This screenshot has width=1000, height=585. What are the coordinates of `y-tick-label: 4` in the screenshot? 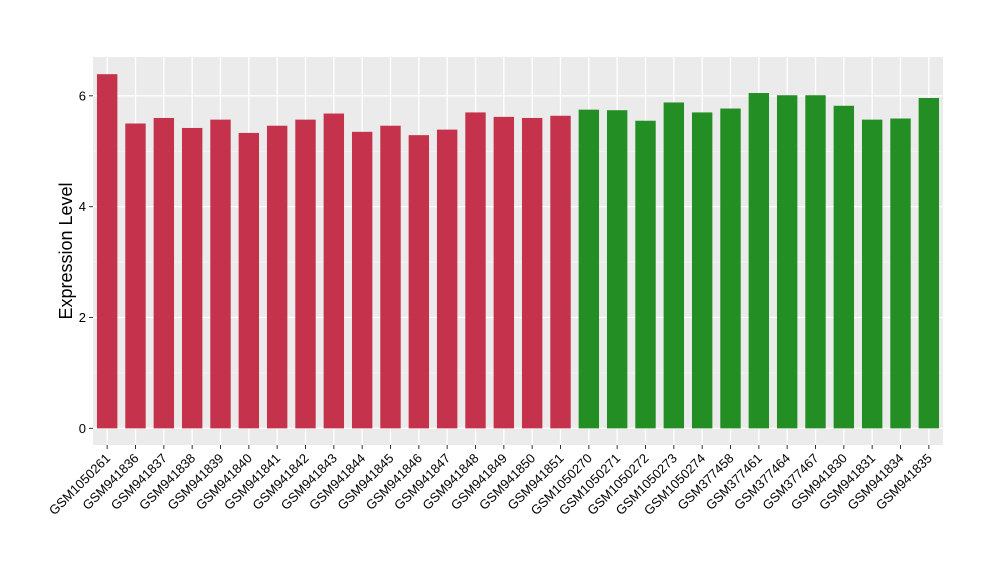 It's located at (82, 206).